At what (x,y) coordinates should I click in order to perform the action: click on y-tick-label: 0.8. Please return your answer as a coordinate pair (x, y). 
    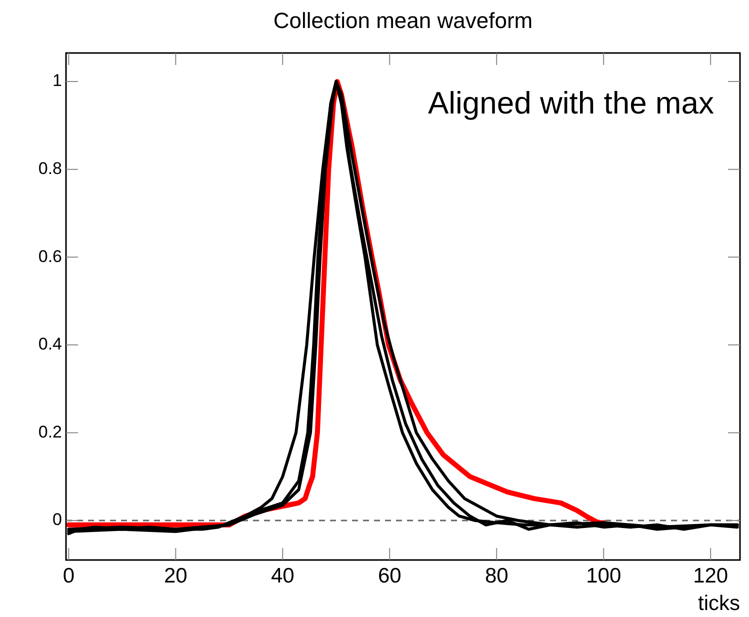
    Looking at the image, I should click on (50, 168).